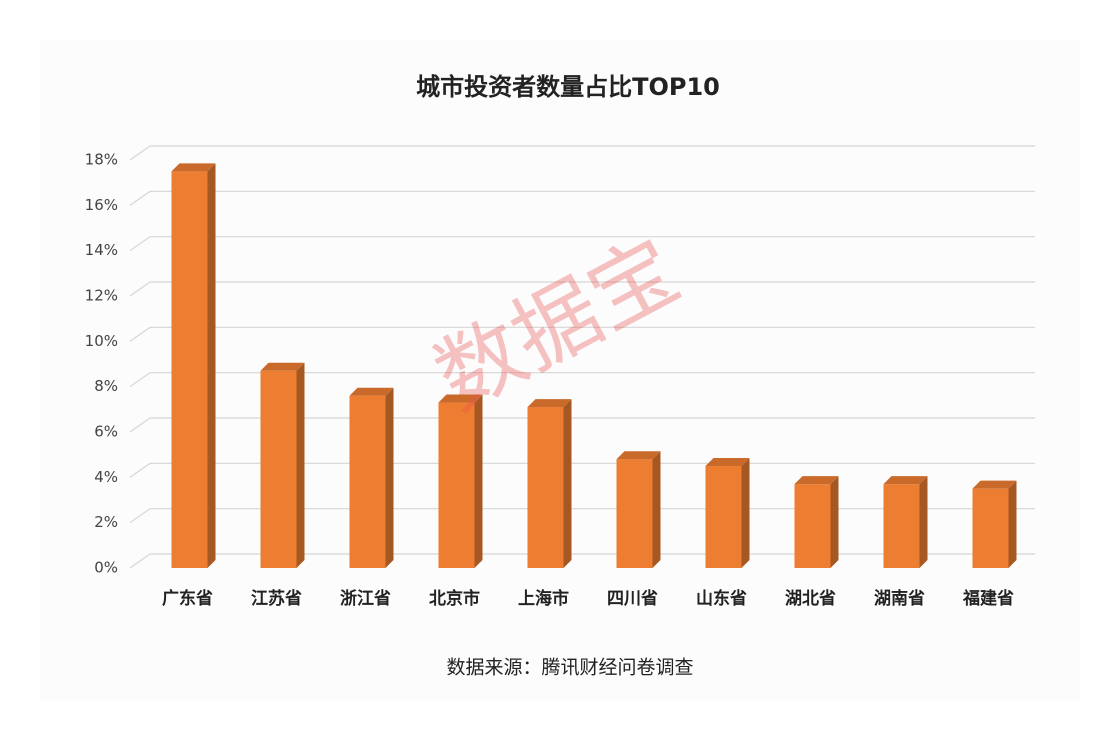  I want to click on y-tick-label: 18%, so click(101, 160).